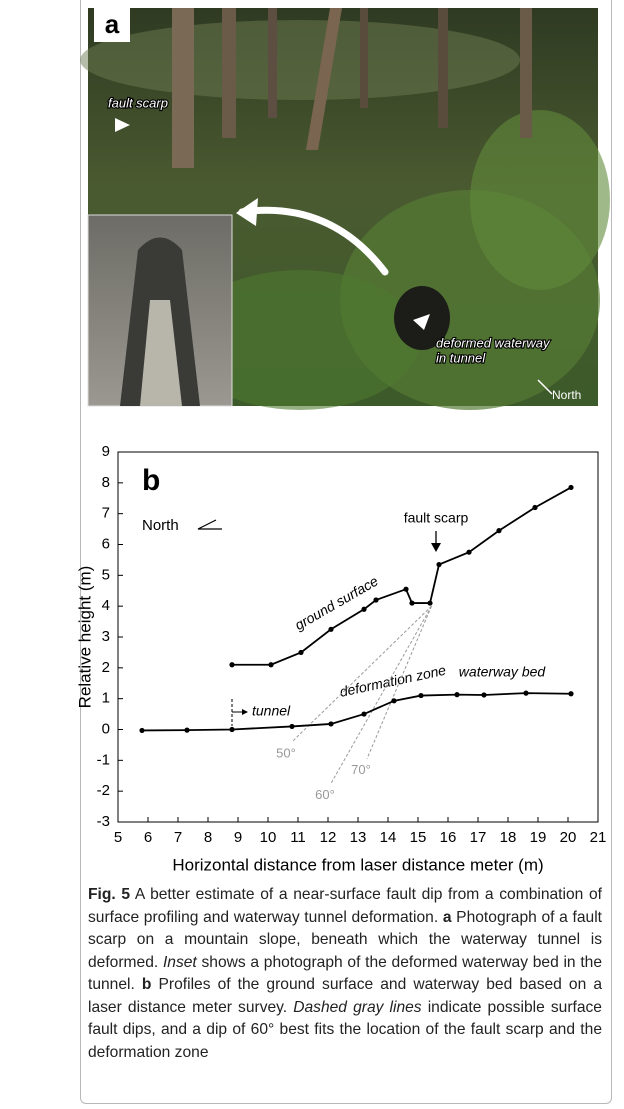 This screenshot has height=1109, width=624. Describe the element at coordinates (106, 574) in the screenshot. I see `y-tick-label: 5` at that location.